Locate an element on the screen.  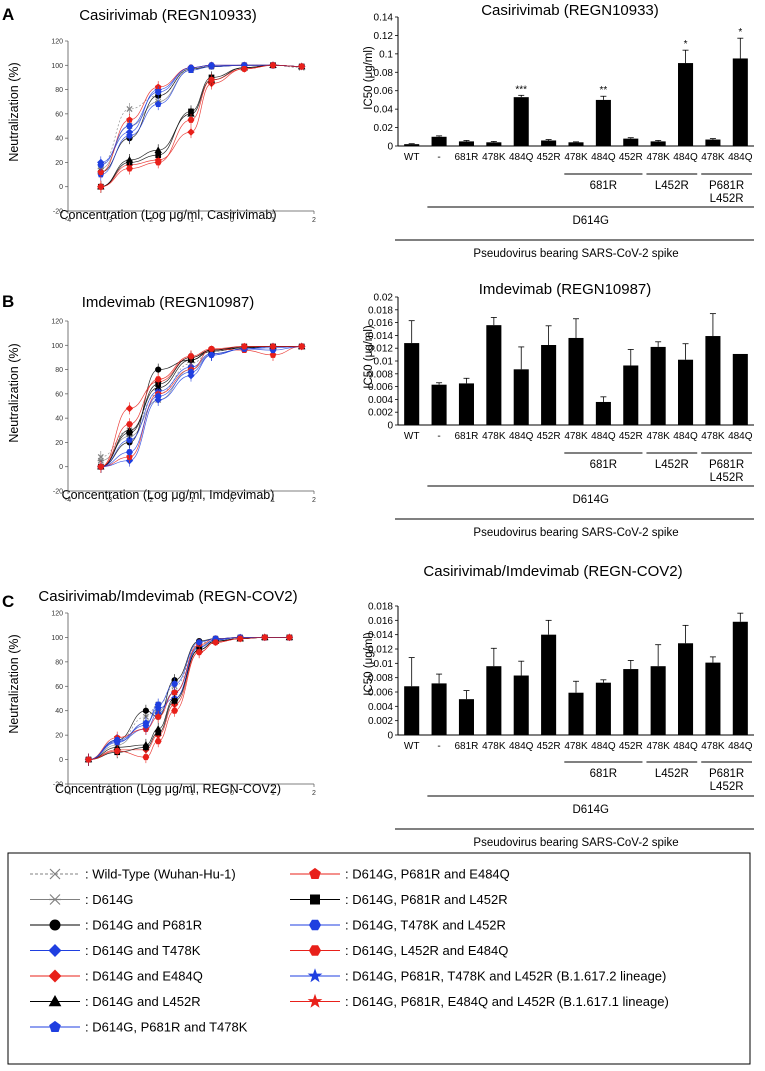
y-tick-label: 0.016 is located at coordinates (380, 621).